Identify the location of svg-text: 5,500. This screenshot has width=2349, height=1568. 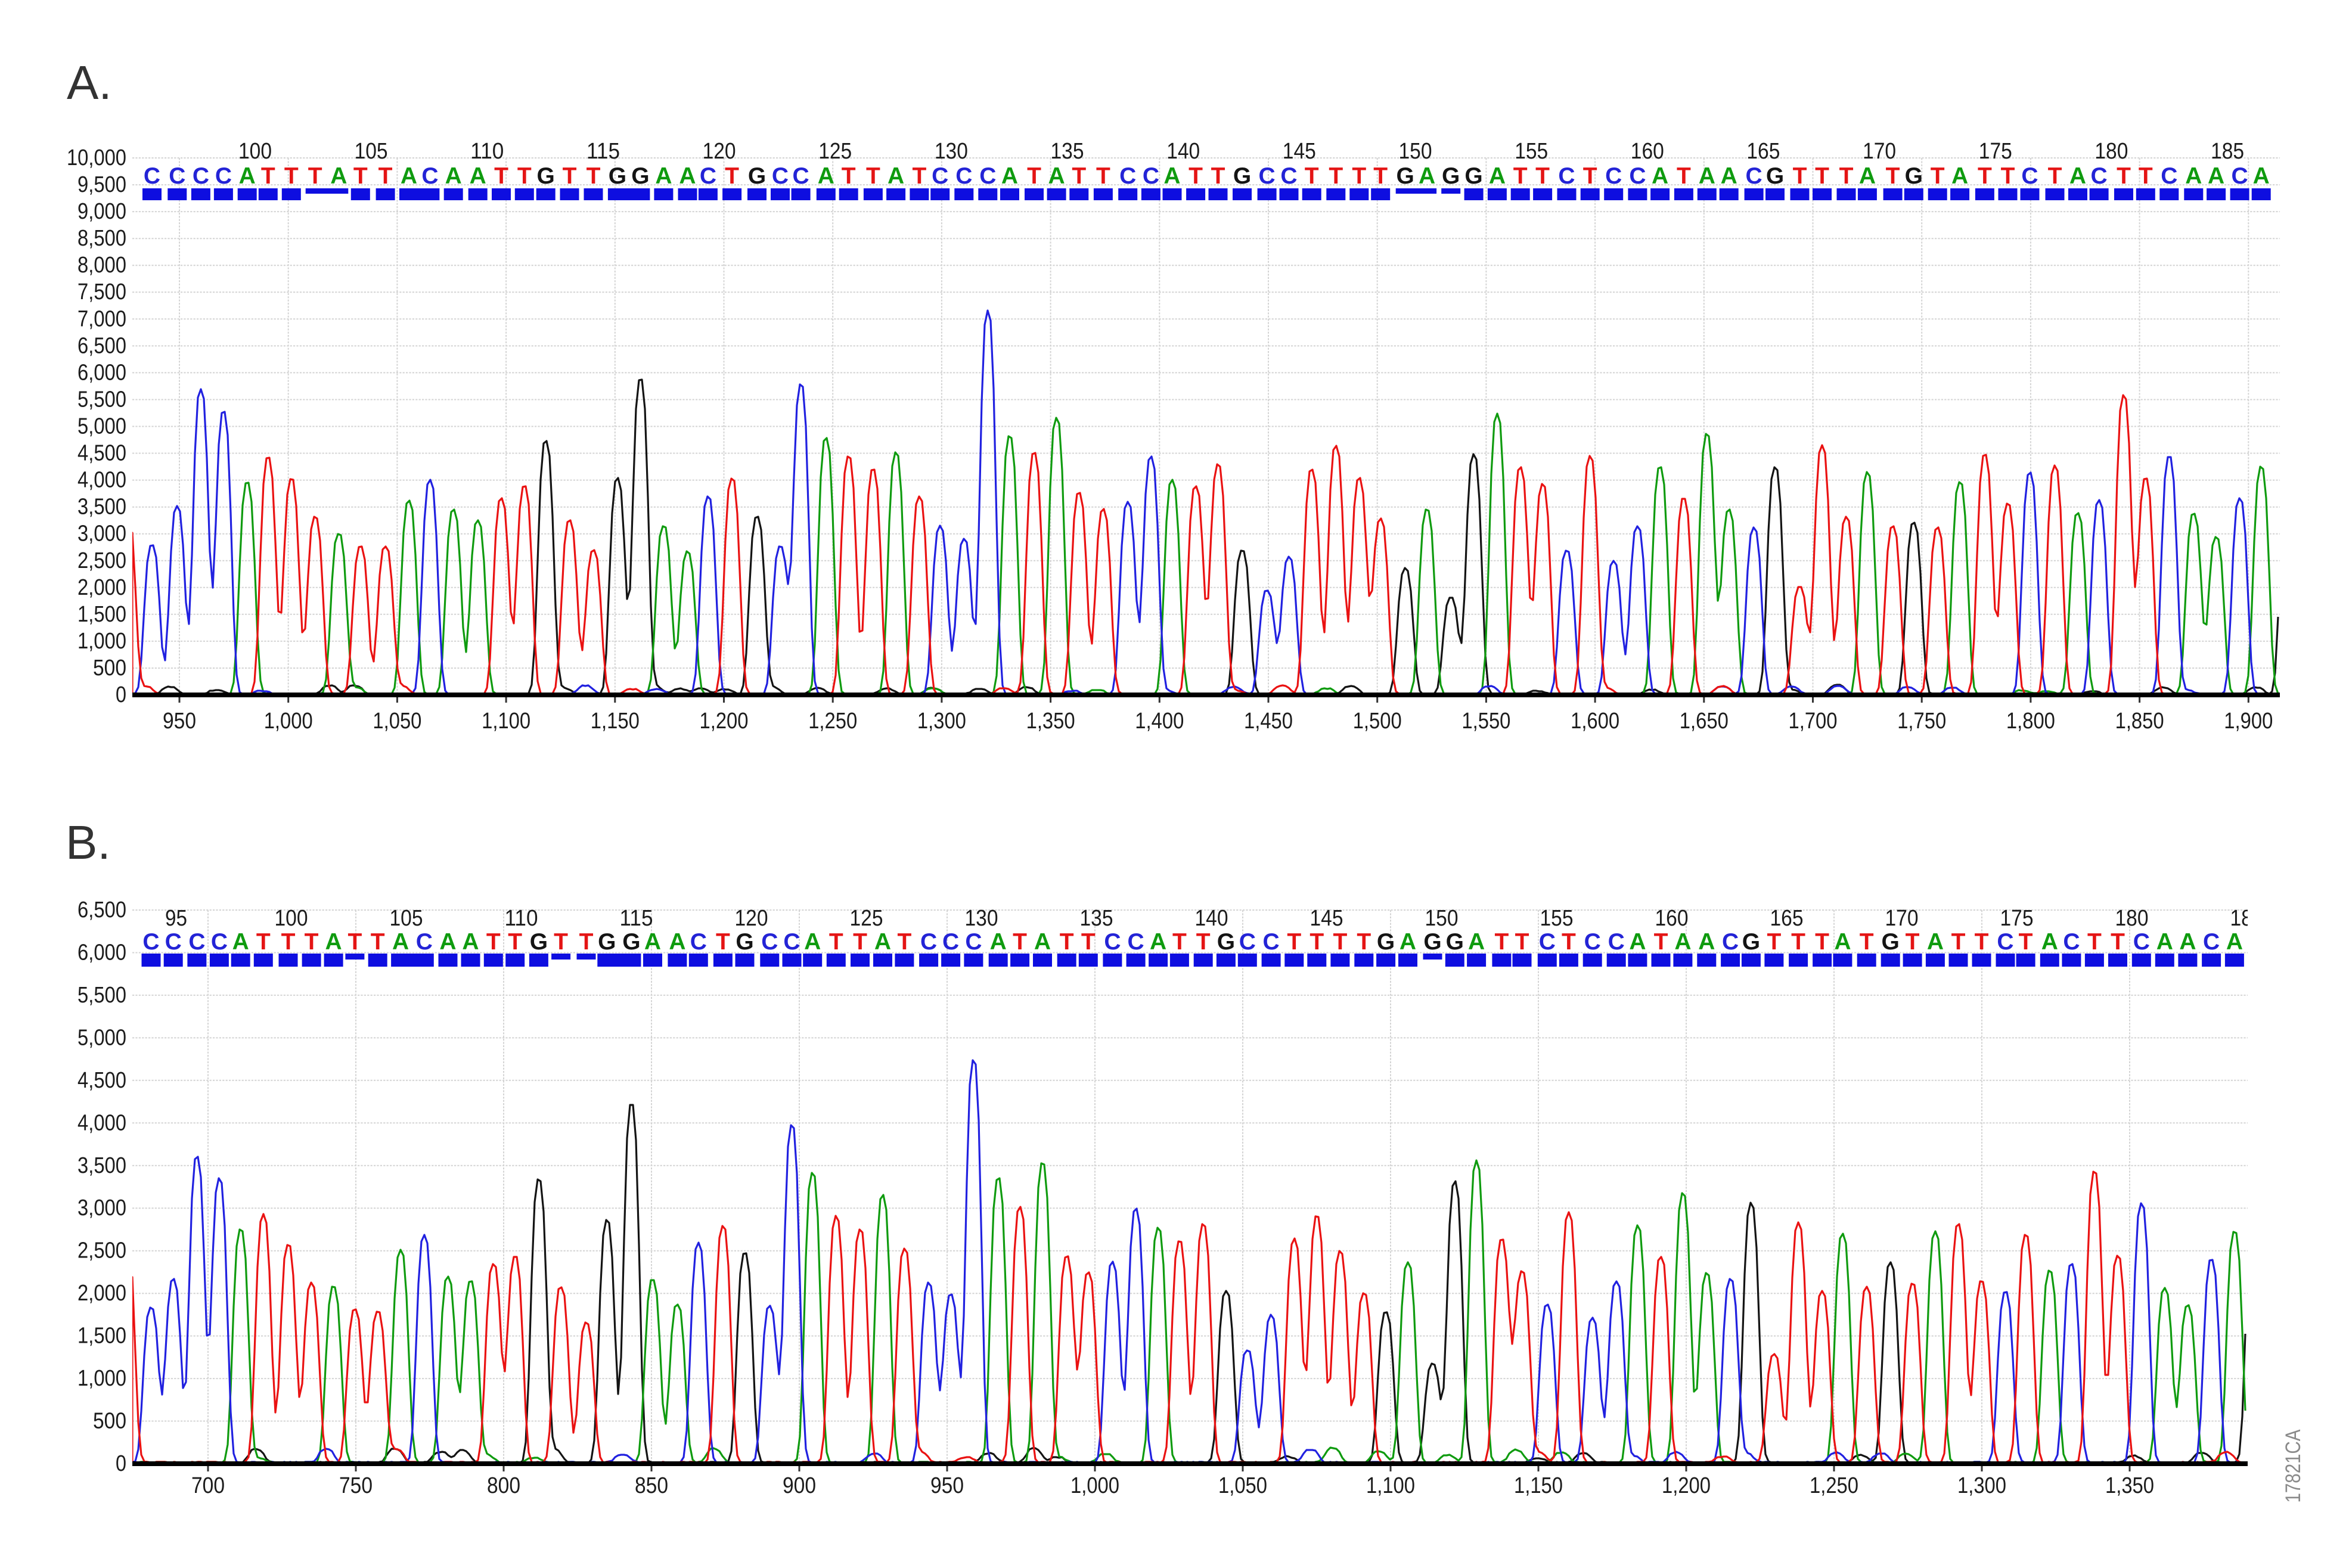
(101, 399).